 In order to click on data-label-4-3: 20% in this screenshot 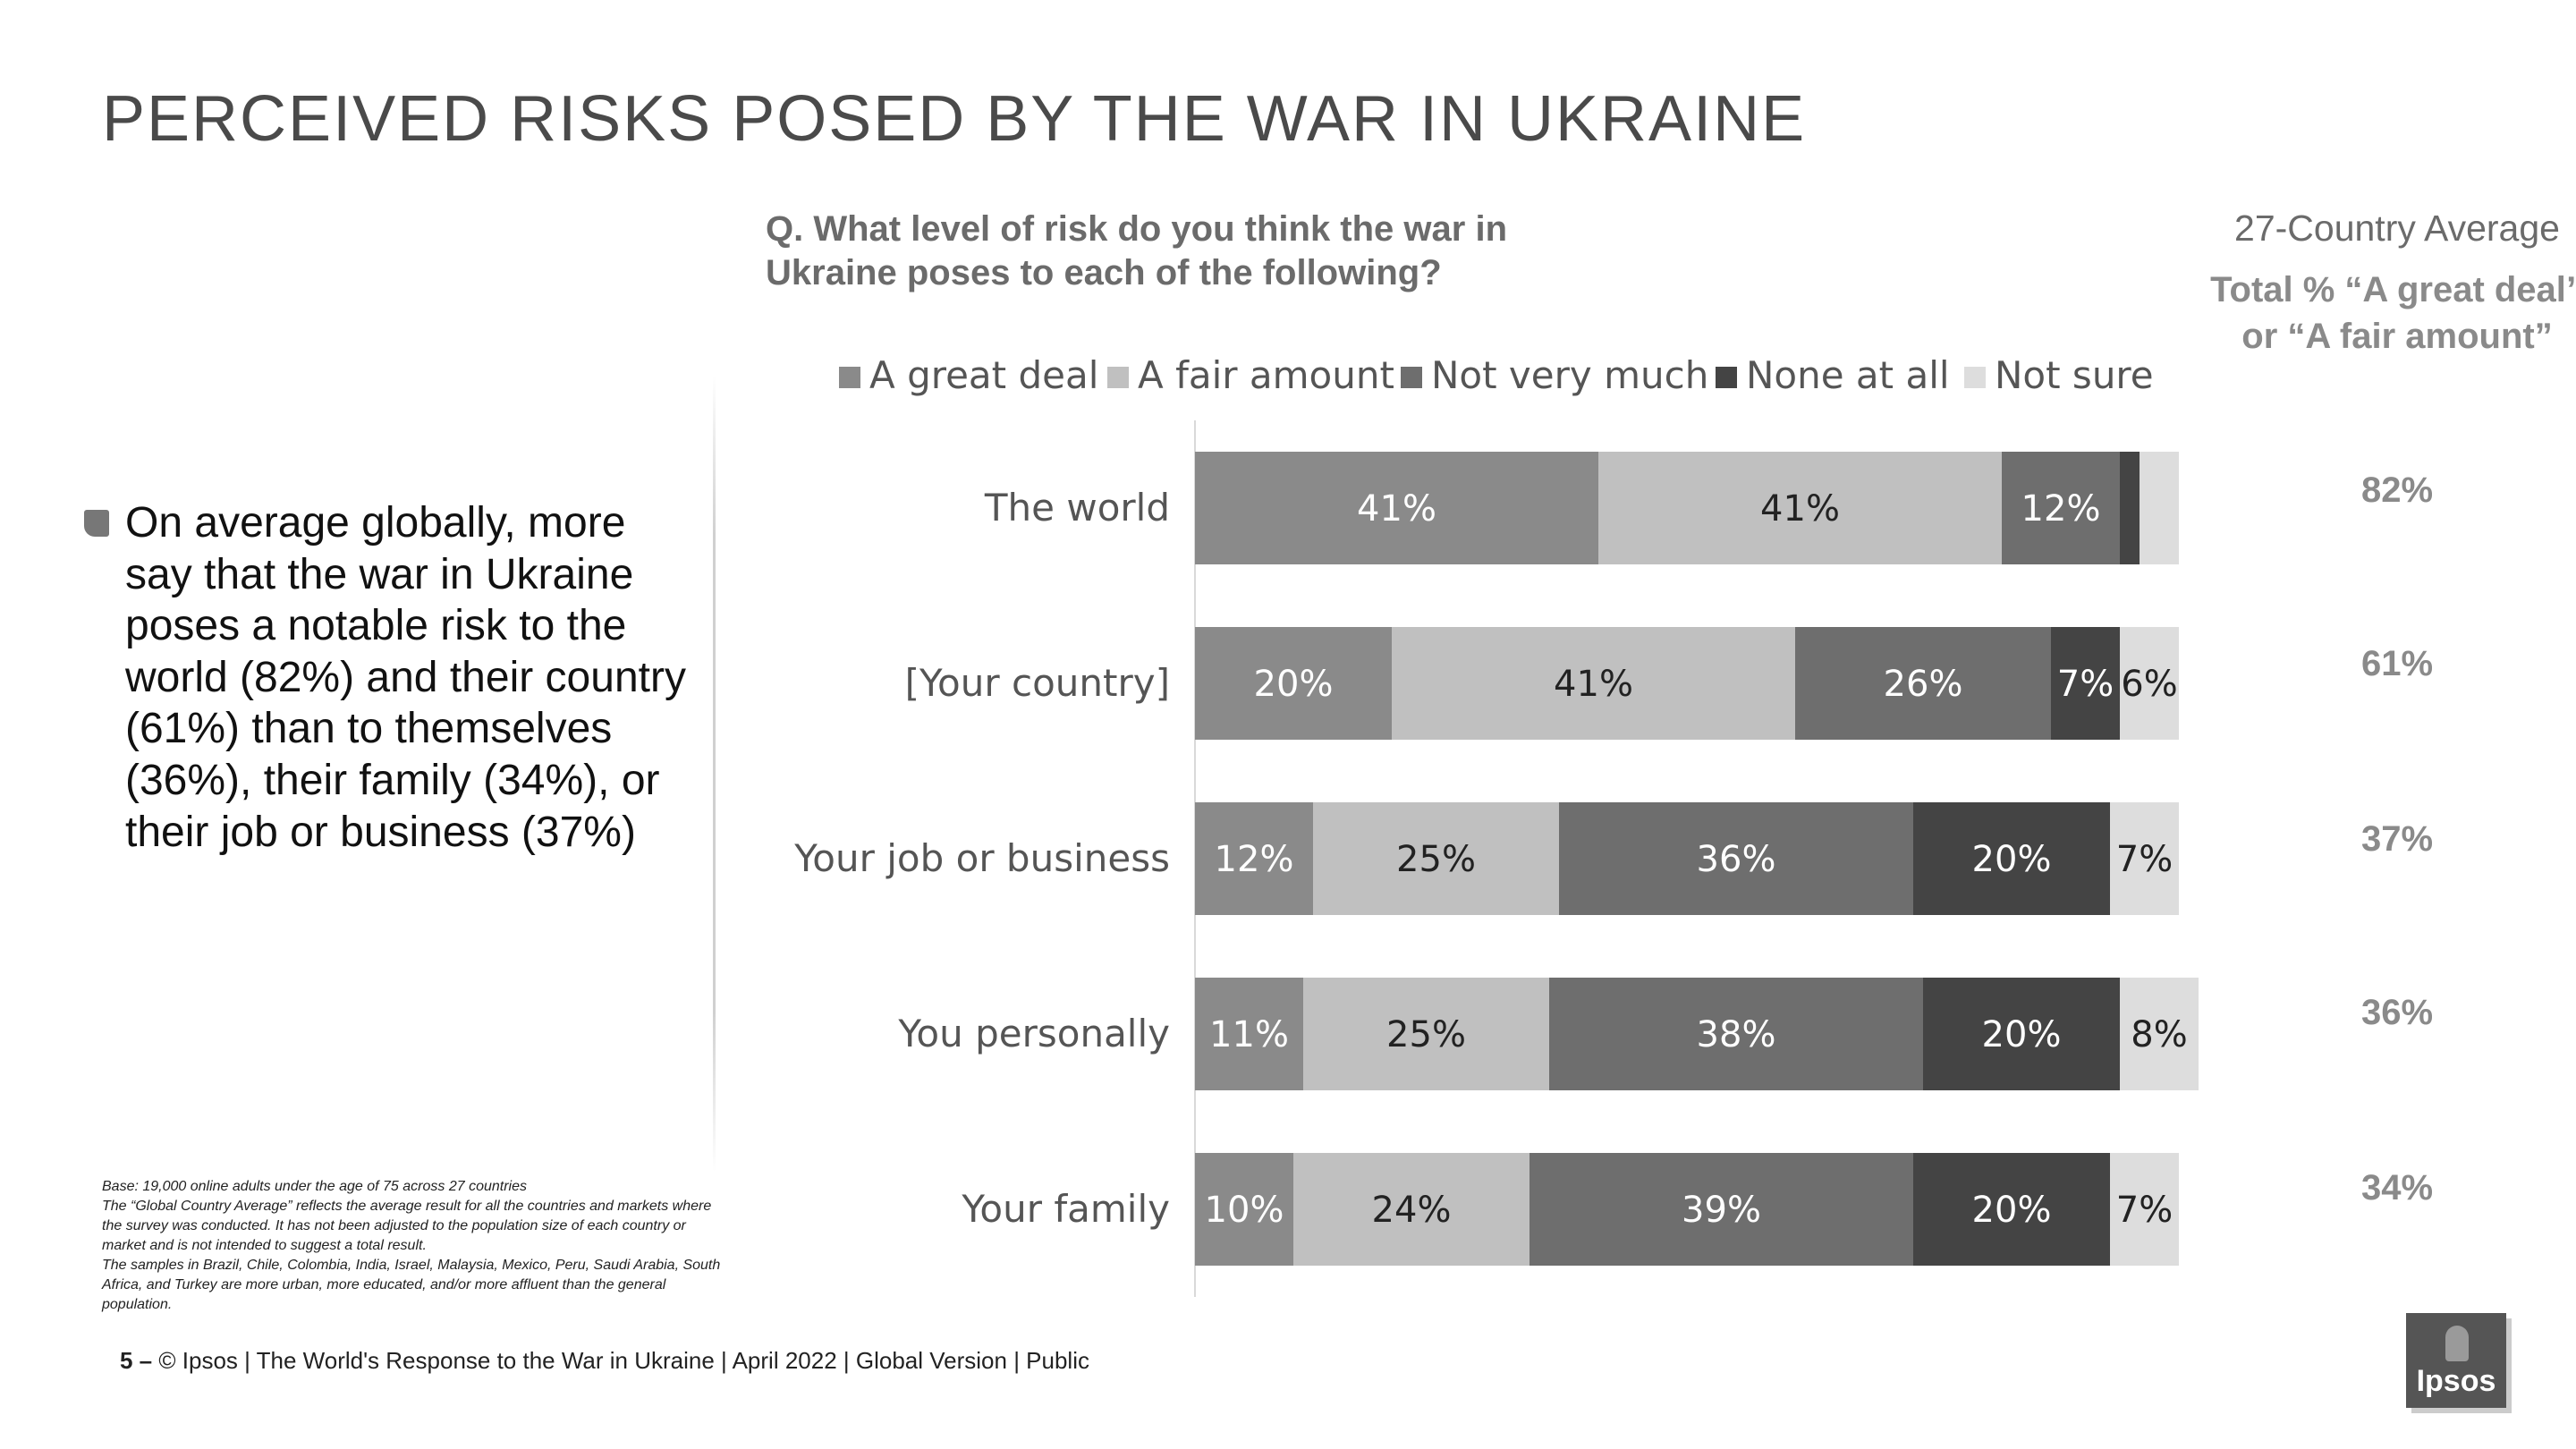, I will do `click(2012, 1210)`.